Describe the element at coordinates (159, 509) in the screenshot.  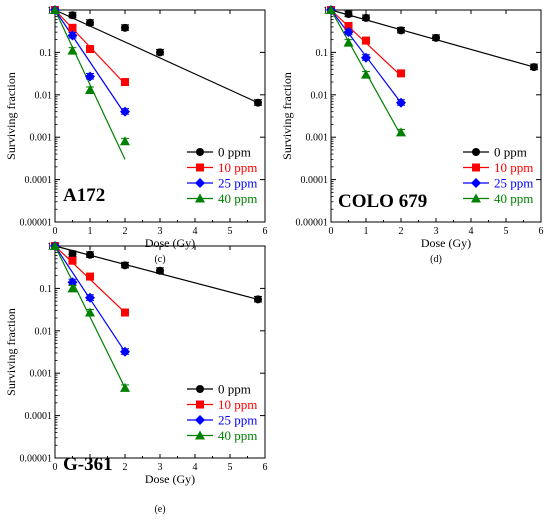
I see `panel-label: (e)` at that location.